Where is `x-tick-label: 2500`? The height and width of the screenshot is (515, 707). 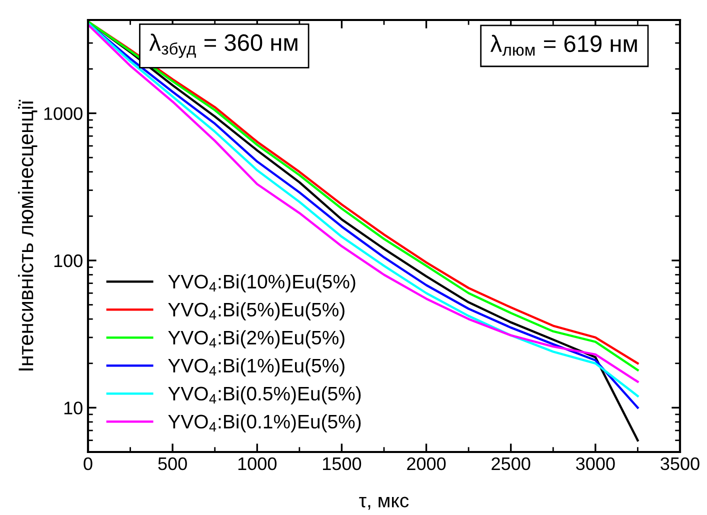
x-tick-label: 2500 is located at coordinates (511, 463).